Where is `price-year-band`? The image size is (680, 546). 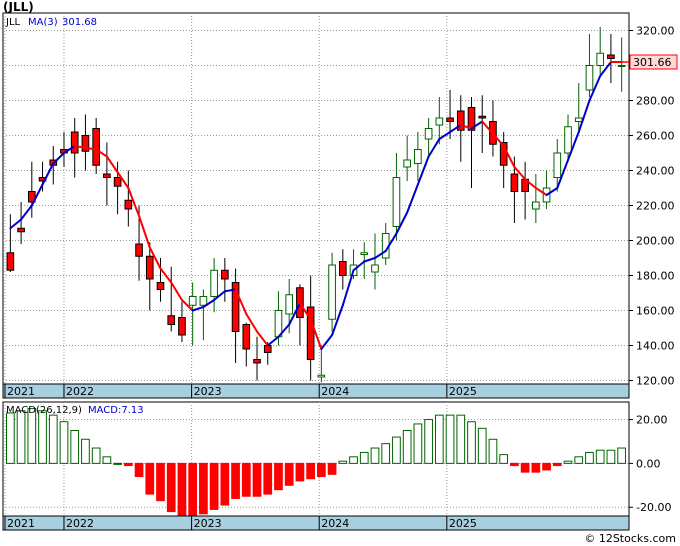
price-year-band is located at coordinates (316, 391).